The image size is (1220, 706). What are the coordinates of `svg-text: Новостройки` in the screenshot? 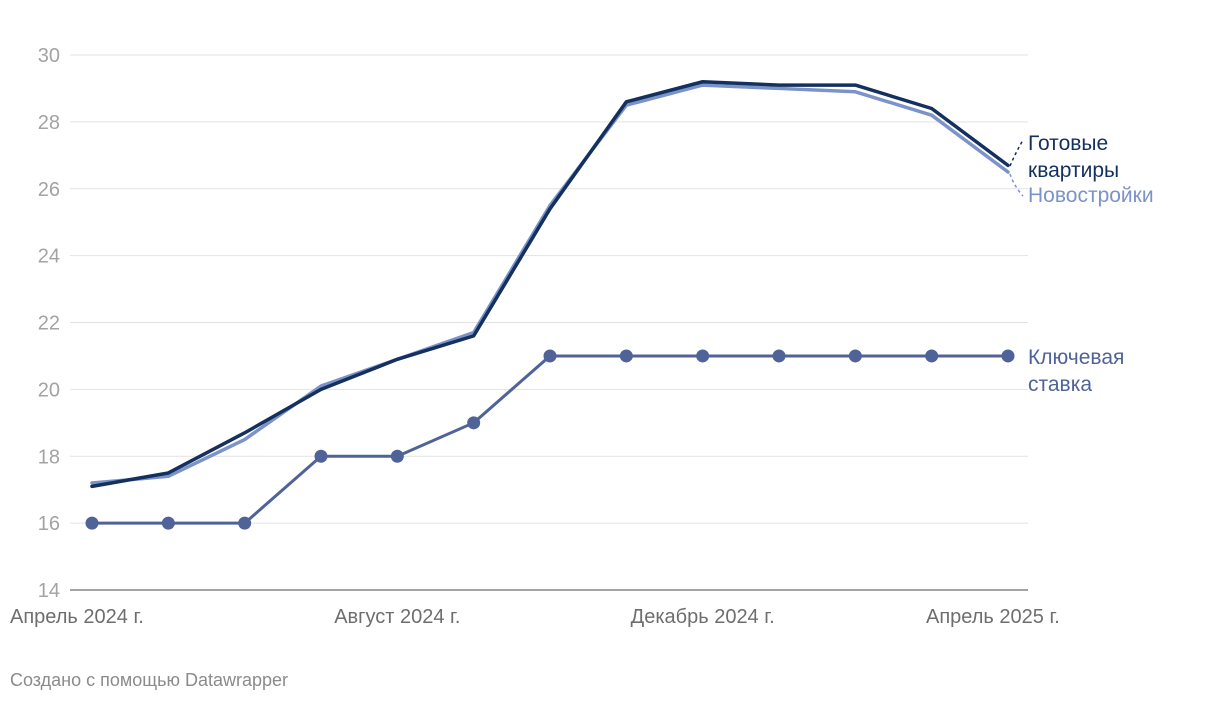 It's located at (1091, 195).